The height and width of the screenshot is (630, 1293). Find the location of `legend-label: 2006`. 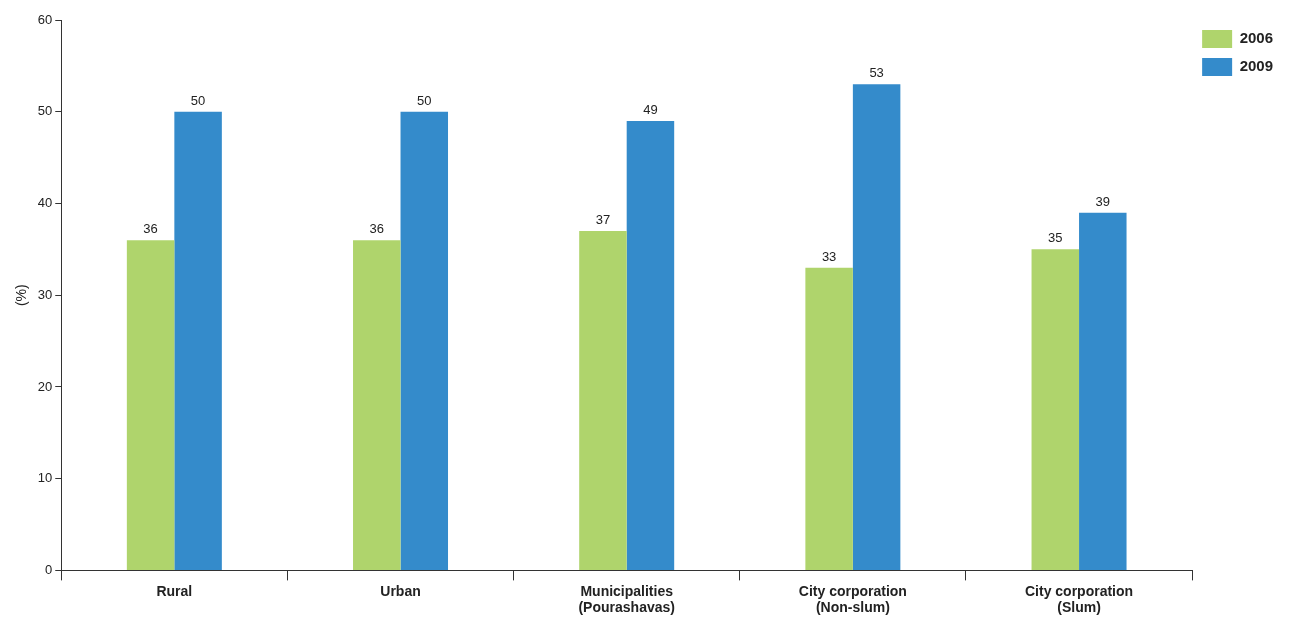

legend-label: 2006 is located at coordinates (1256, 38).